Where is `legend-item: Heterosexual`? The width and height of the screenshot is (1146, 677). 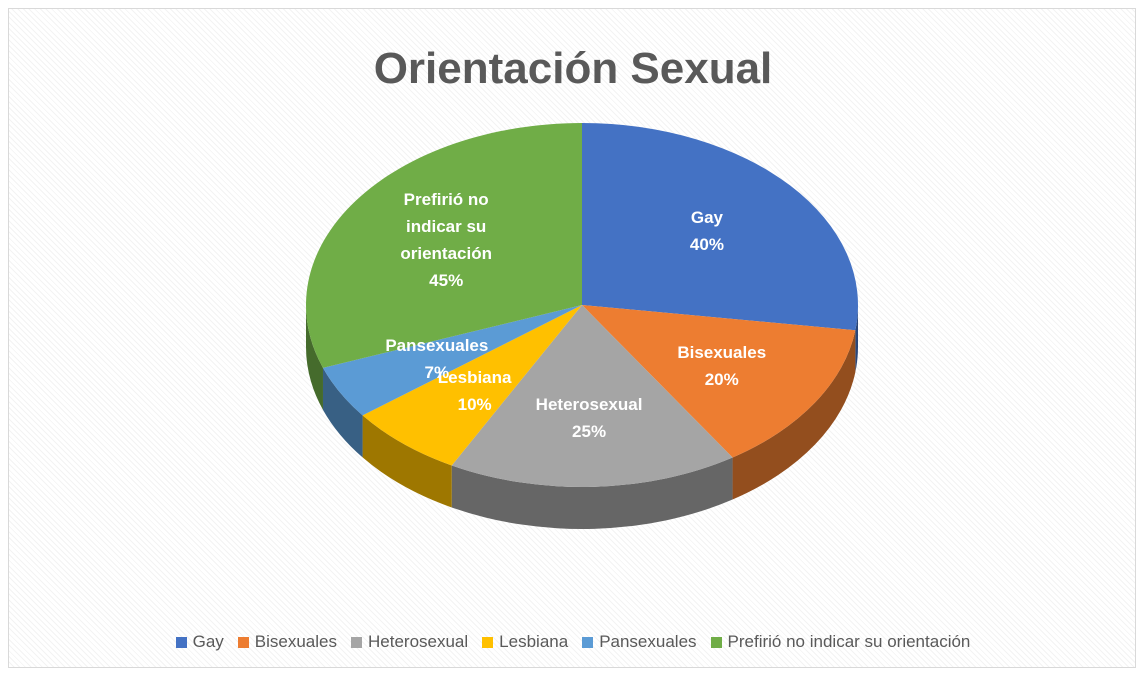
legend-item: Heterosexual is located at coordinates (409, 642).